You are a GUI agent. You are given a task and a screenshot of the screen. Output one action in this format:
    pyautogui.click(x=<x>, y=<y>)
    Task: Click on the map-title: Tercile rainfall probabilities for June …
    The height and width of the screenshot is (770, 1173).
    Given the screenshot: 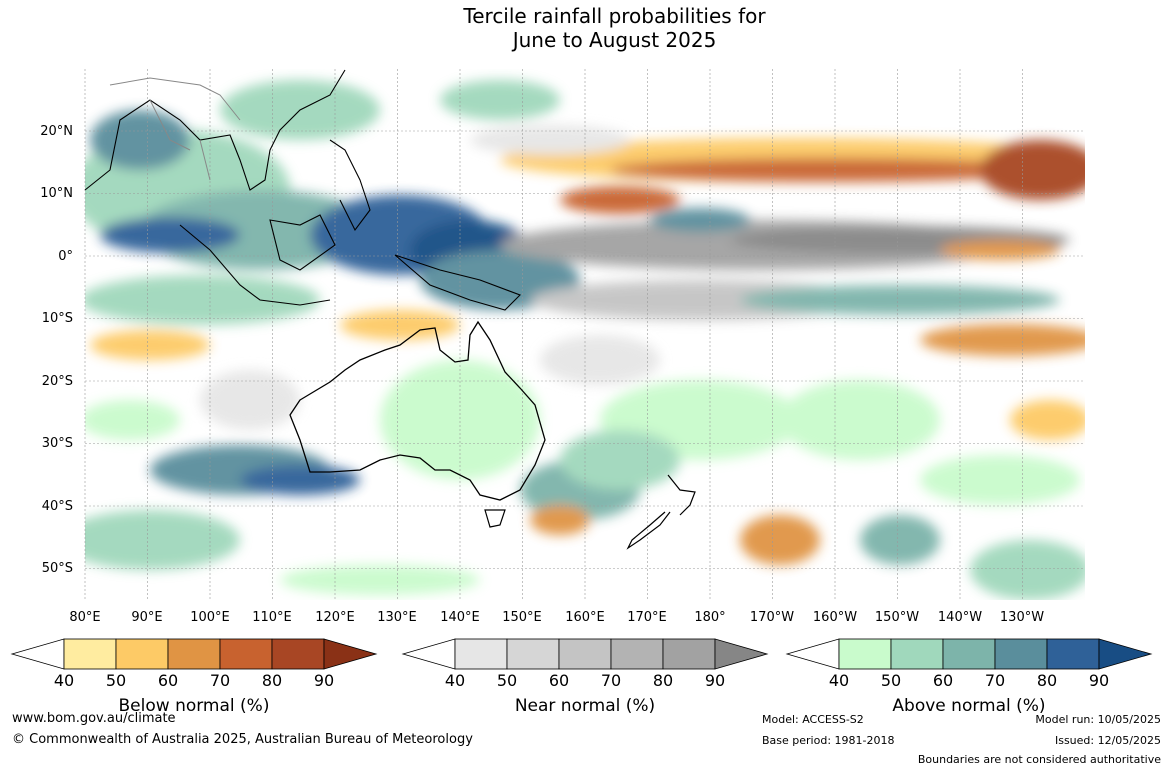 What is the action you would take?
    pyautogui.click(x=586, y=28)
    